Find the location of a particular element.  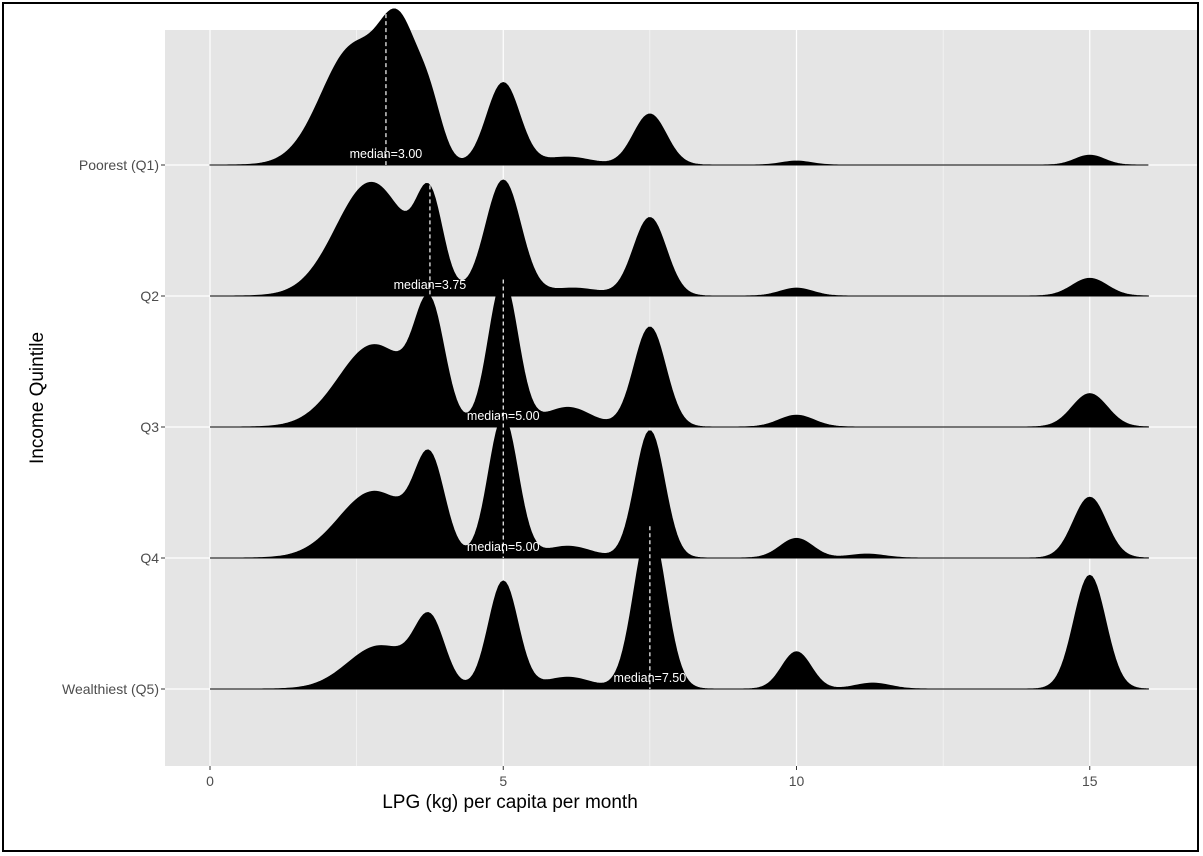

x-axis-title: LPG (kg) per capita per month is located at coordinates (510, 802).